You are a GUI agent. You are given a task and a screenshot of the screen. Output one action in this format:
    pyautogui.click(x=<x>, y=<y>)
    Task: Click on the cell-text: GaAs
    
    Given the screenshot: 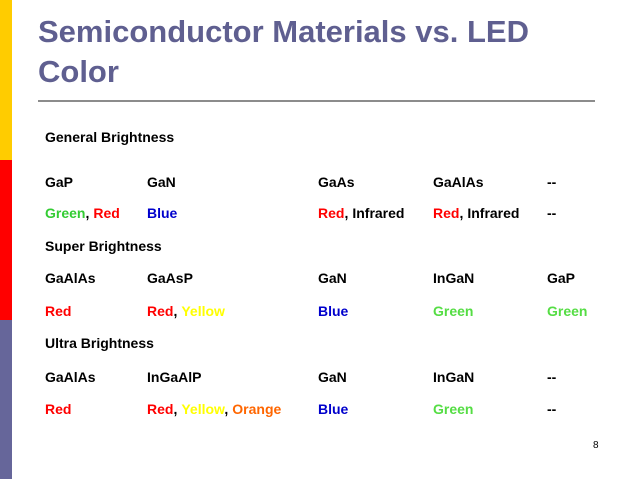 What is the action you would take?
    pyautogui.click(x=336, y=182)
    